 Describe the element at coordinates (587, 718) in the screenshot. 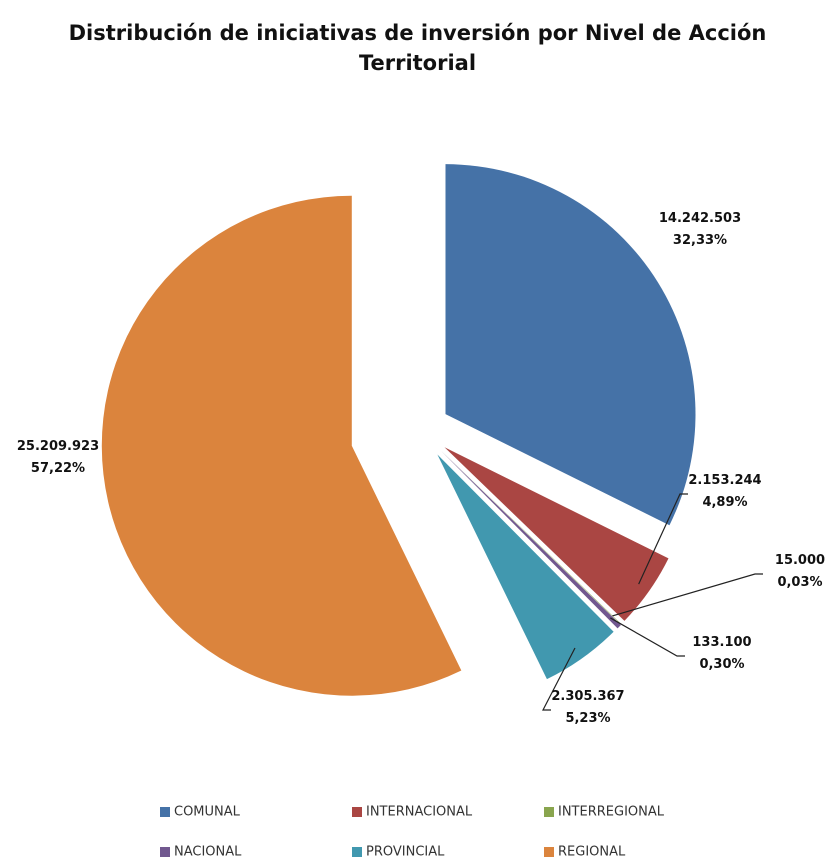

I see `percent-label: 5,23%` at that location.